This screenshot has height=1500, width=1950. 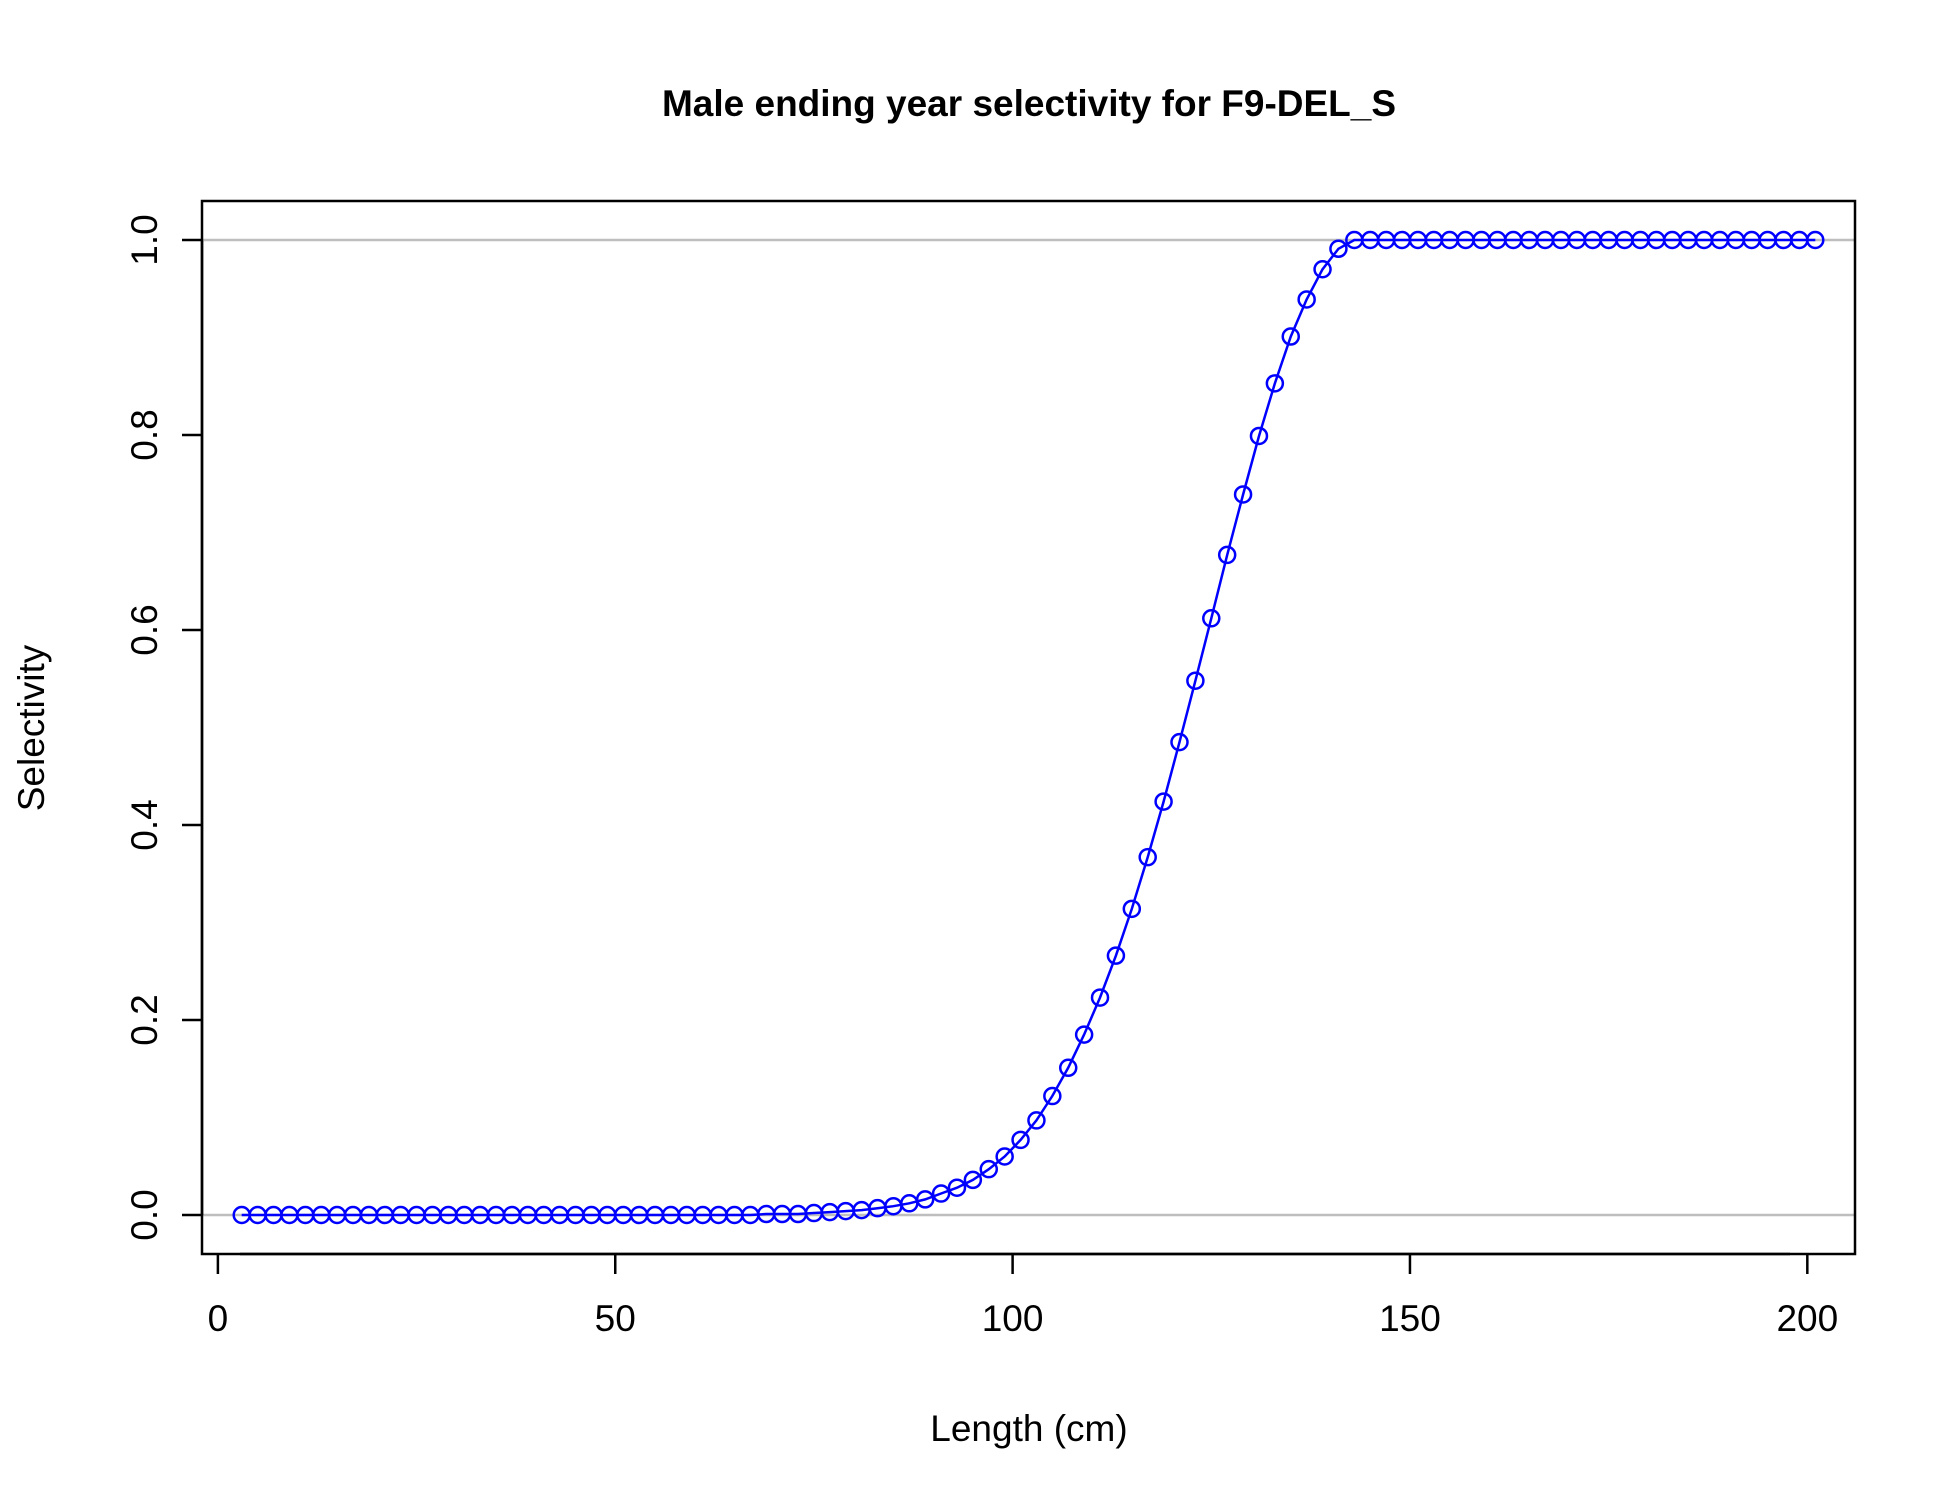 What do you see at coordinates (1028, 1428) in the screenshot?
I see `x-axis-label: Length (cm)` at bounding box center [1028, 1428].